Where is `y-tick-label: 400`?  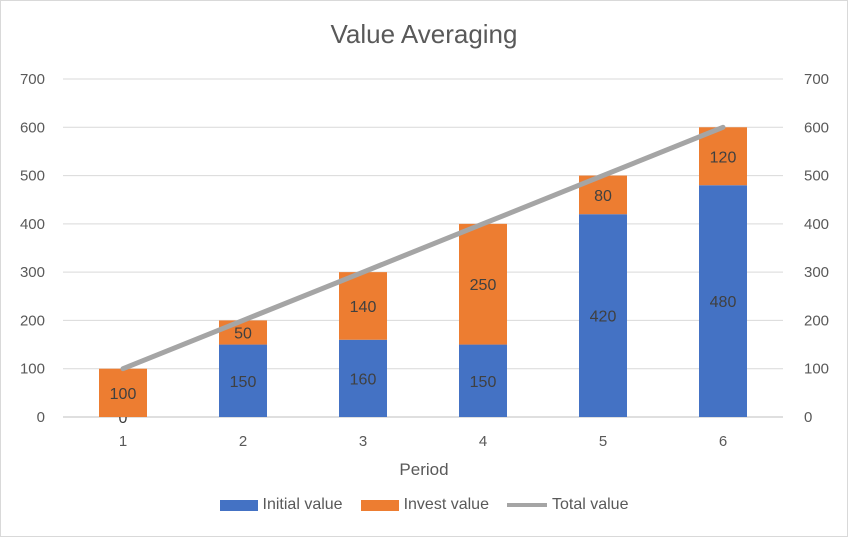 y-tick-label: 400 is located at coordinates (32, 224).